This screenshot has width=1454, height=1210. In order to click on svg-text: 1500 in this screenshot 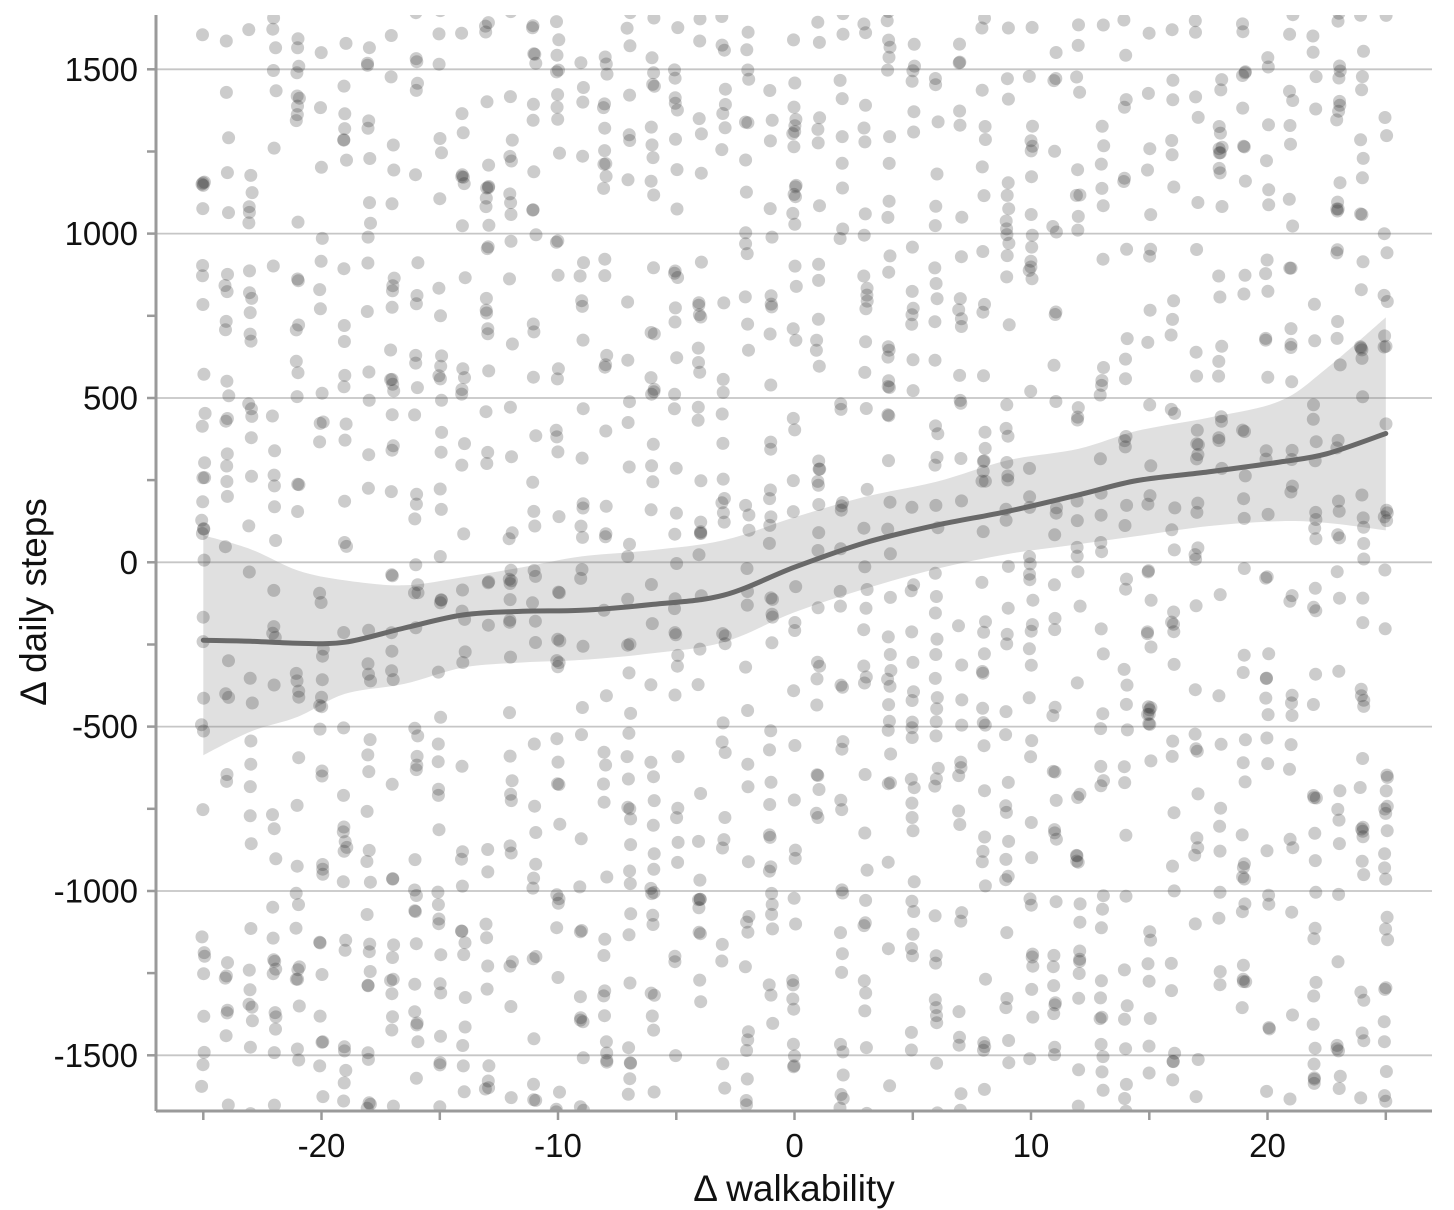, I will do `click(101, 69)`.